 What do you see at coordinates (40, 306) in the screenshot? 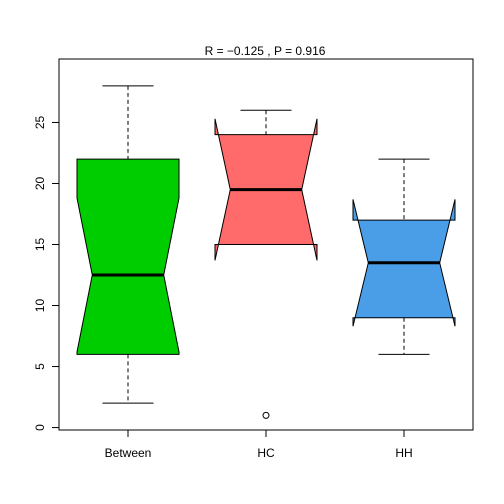
I see `y-tick-label: 10` at bounding box center [40, 306].